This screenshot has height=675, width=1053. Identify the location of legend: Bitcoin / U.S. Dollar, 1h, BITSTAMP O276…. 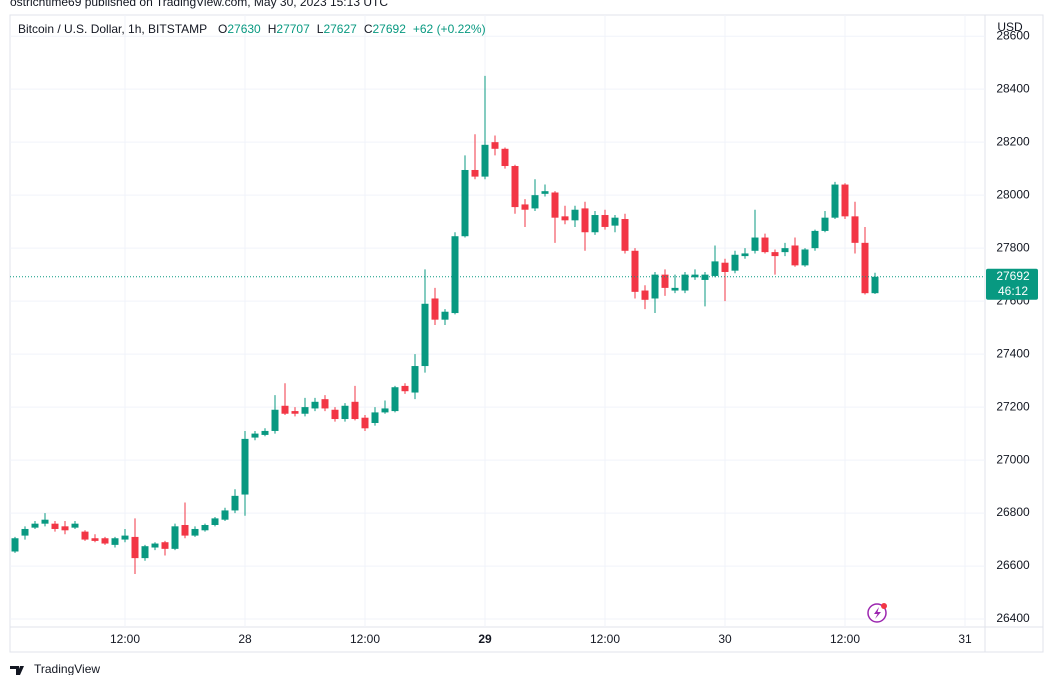
(252, 29).